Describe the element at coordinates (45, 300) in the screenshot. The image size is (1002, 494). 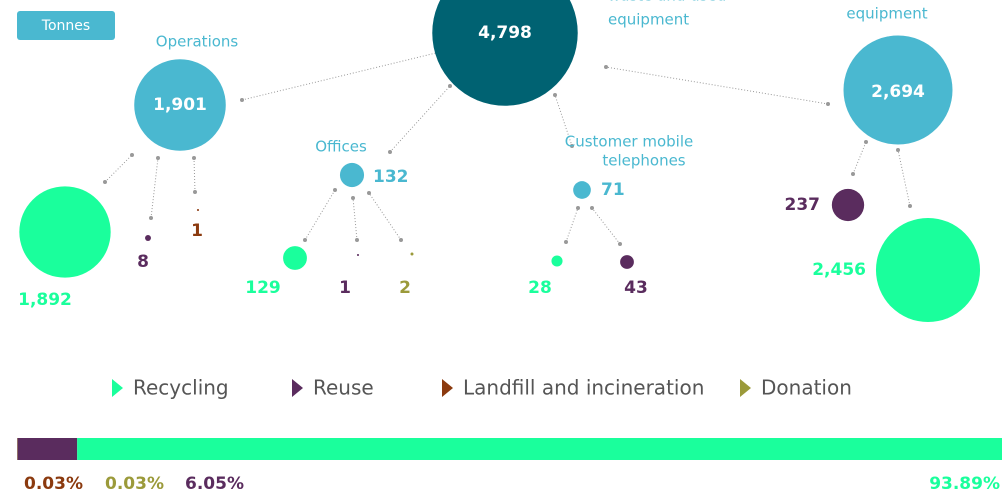
I see `bubble-label: 1,892` at that location.